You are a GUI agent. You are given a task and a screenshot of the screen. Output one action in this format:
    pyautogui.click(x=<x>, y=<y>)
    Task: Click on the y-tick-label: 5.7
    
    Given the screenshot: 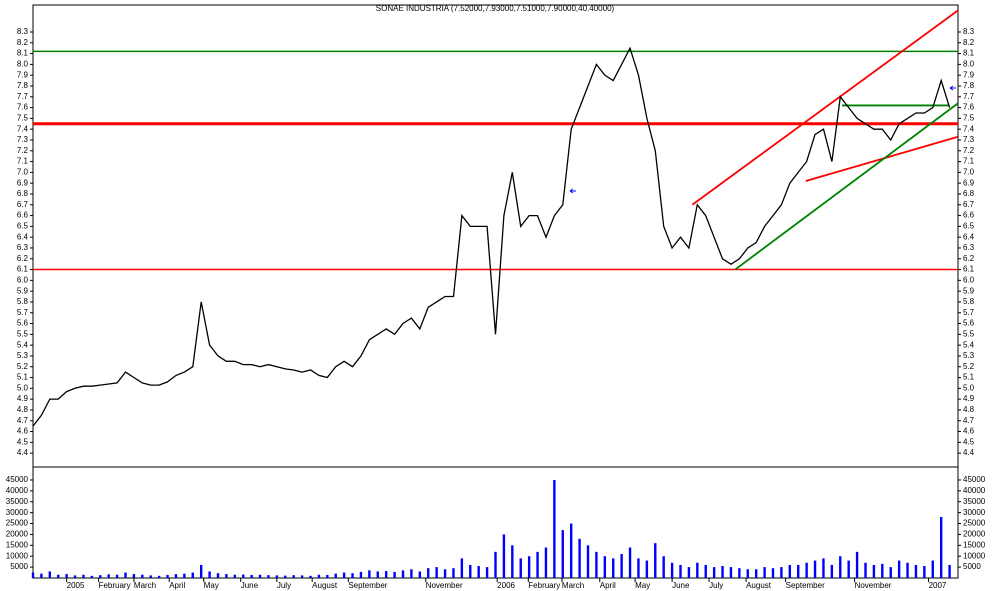 What is the action you would take?
    pyautogui.click(x=23, y=312)
    